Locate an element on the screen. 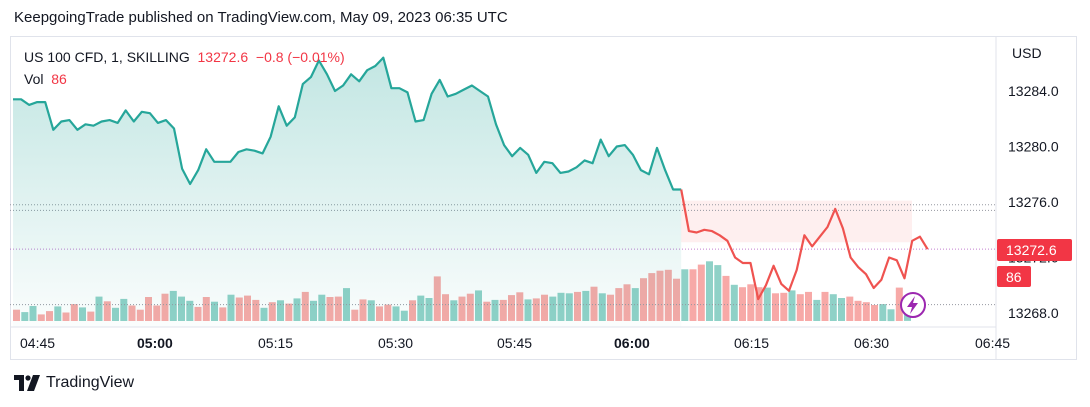 The image size is (1090, 407). lightning-icon is located at coordinates (913, 305).